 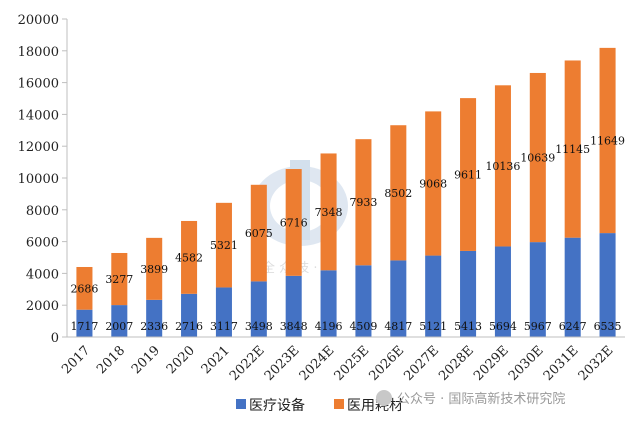 I want to click on label-consumables-2025E: 7933, so click(x=363, y=202).